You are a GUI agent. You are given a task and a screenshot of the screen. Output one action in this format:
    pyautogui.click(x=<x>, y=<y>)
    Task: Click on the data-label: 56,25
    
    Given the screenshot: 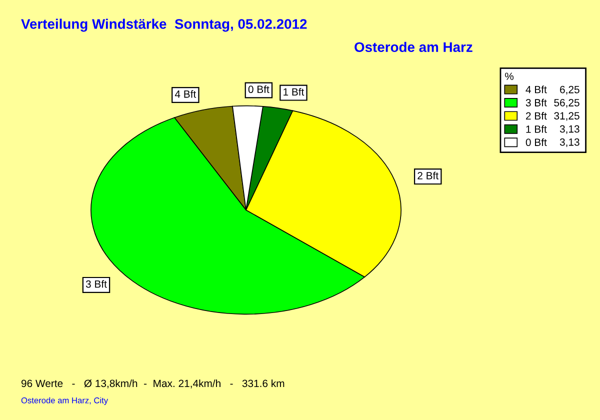 What is the action you would take?
    pyautogui.click(x=567, y=103)
    